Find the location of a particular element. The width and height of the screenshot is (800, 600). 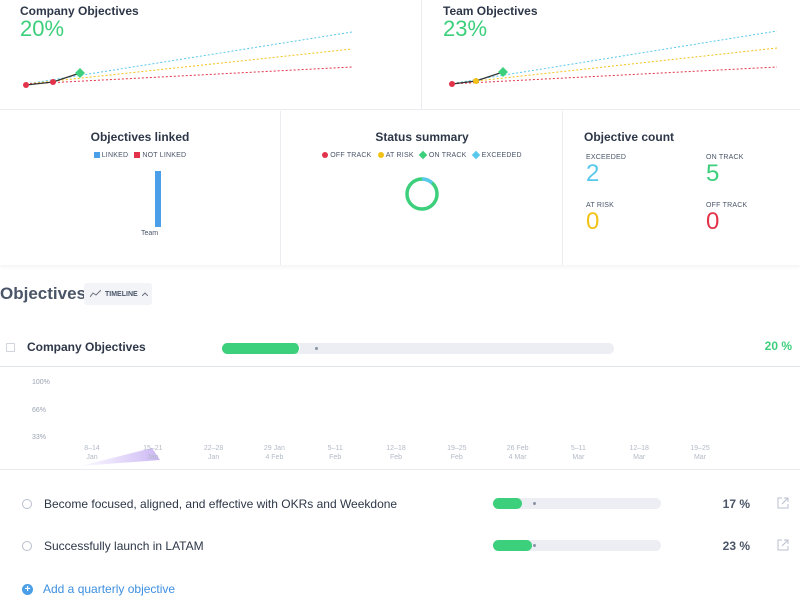

company-progress-track is located at coordinates (418, 348).